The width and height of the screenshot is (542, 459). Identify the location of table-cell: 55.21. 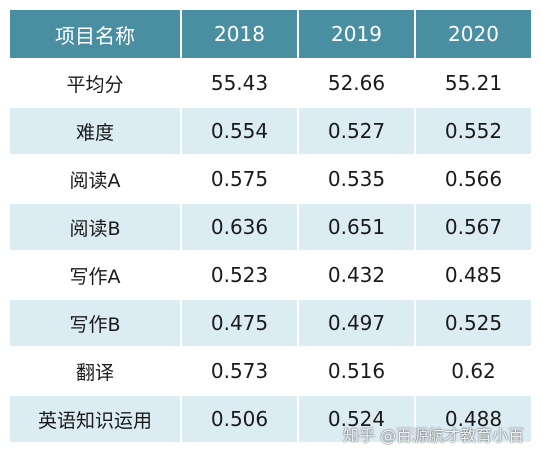
(473, 83).